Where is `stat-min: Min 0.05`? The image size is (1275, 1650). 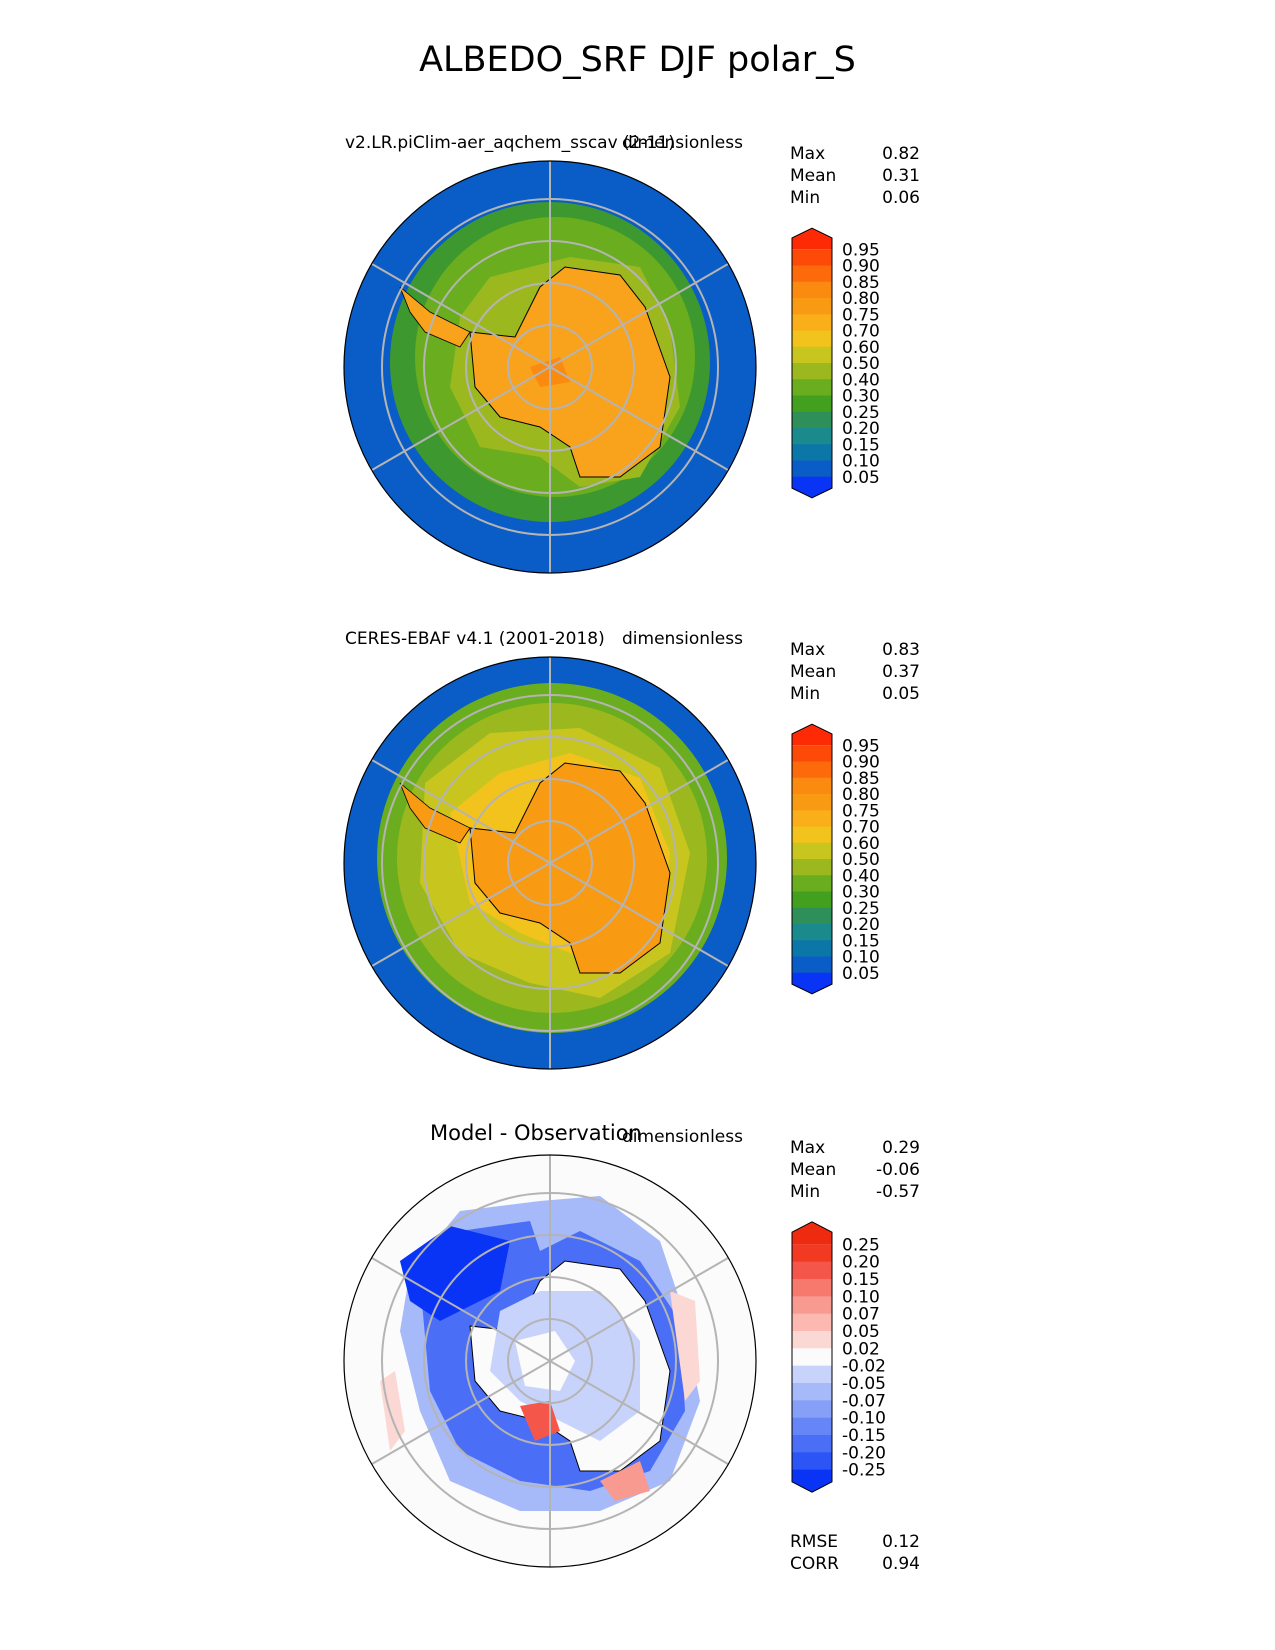 stat-min: Min 0.05 is located at coordinates (855, 694).